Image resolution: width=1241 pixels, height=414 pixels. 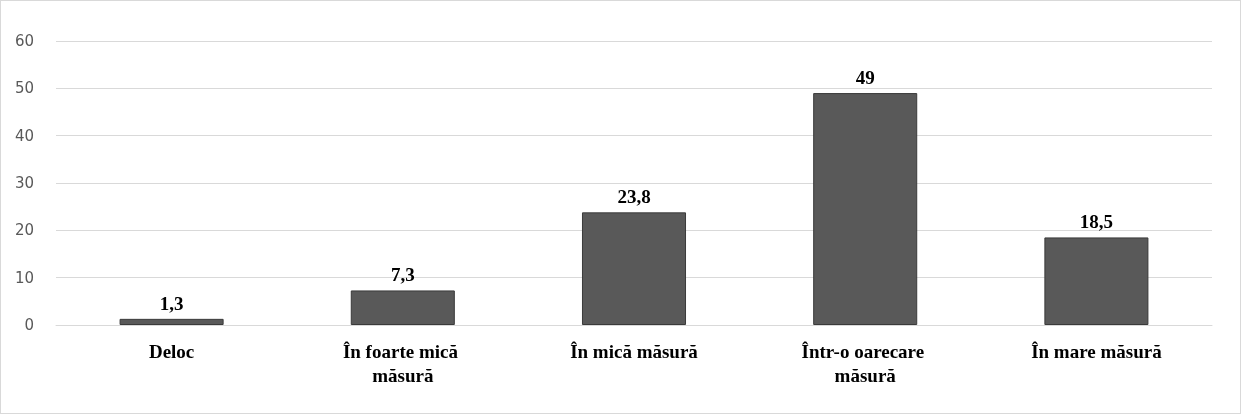 What do you see at coordinates (24, 135) in the screenshot?
I see `y-tick-label: 40` at bounding box center [24, 135].